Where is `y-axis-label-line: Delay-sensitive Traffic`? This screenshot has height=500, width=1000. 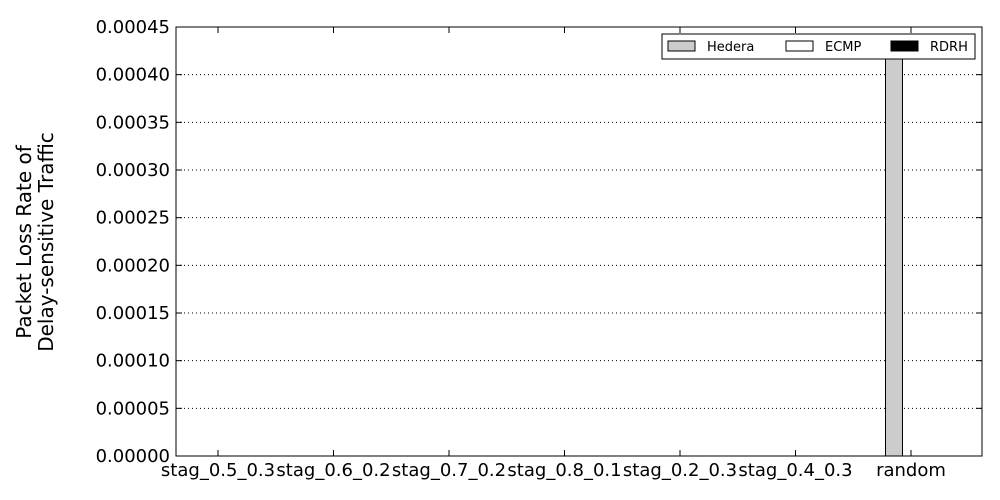 y-axis-label-line: Delay-sensitive Traffic is located at coordinates (46, 242).